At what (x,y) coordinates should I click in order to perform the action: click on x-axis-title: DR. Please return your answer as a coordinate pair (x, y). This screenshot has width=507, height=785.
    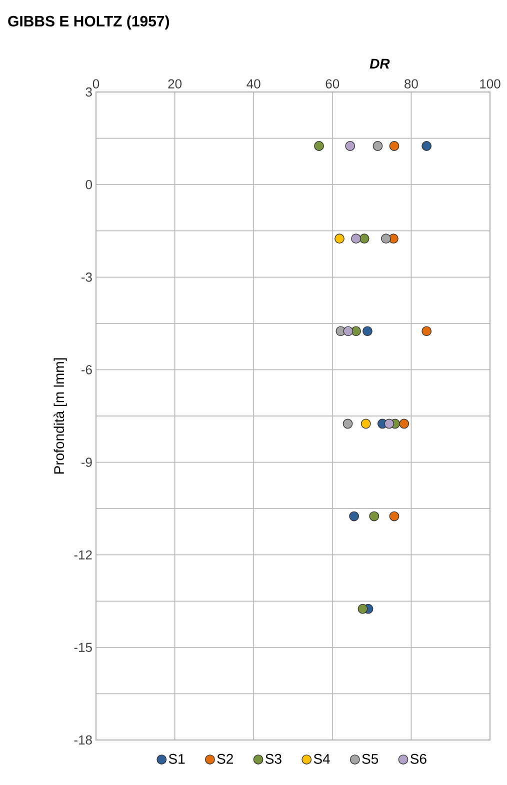
    Looking at the image, I should click on (380, 63).